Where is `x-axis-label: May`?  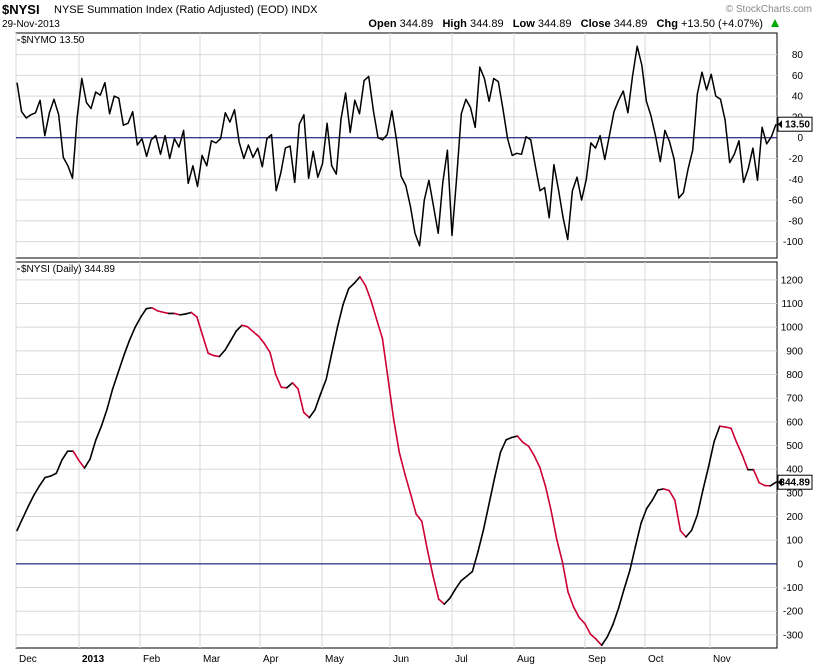 x-axis-label: May is located at coordinates (334, 659).